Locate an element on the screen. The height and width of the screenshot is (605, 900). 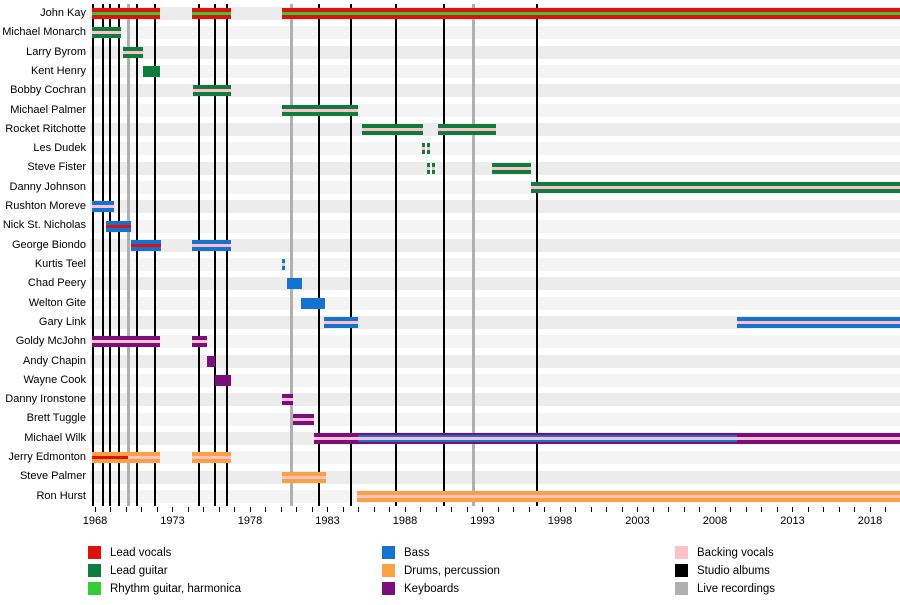
legend-swatch-bass is located at coordinates (388, 552).